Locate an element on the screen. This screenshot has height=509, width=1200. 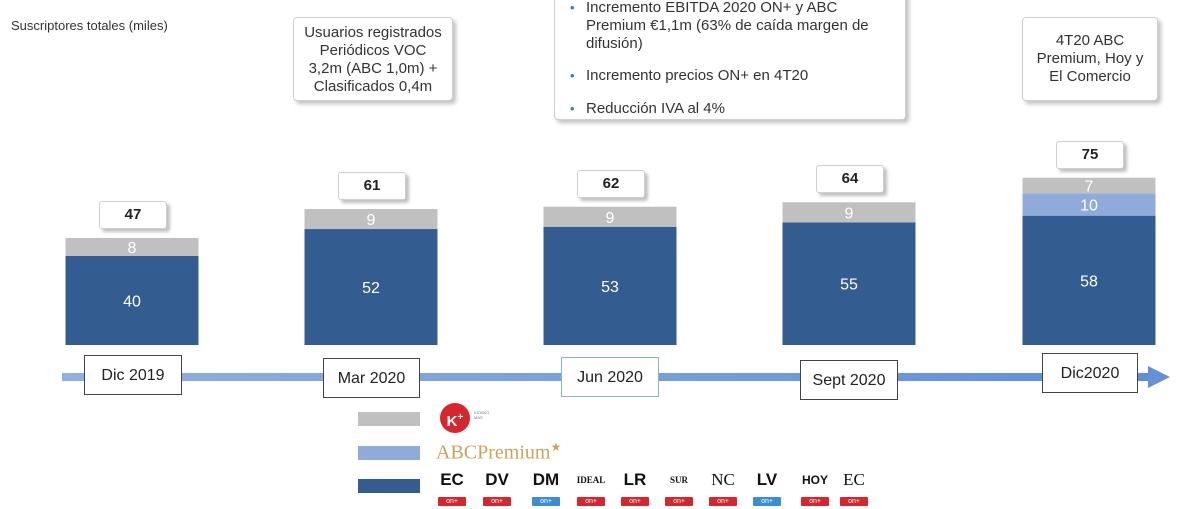
y-axis-title: Suscriptores totales (miles) is located at coordinates (89, 25).